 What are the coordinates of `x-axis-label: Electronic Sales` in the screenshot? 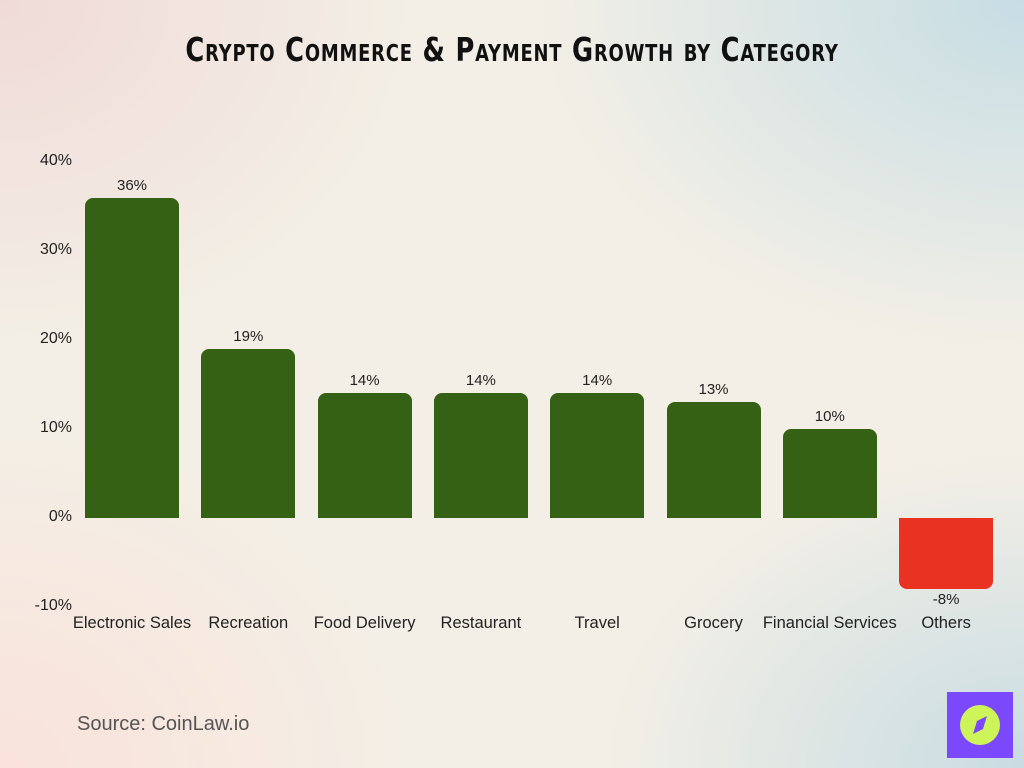 It's located at (132, 623).